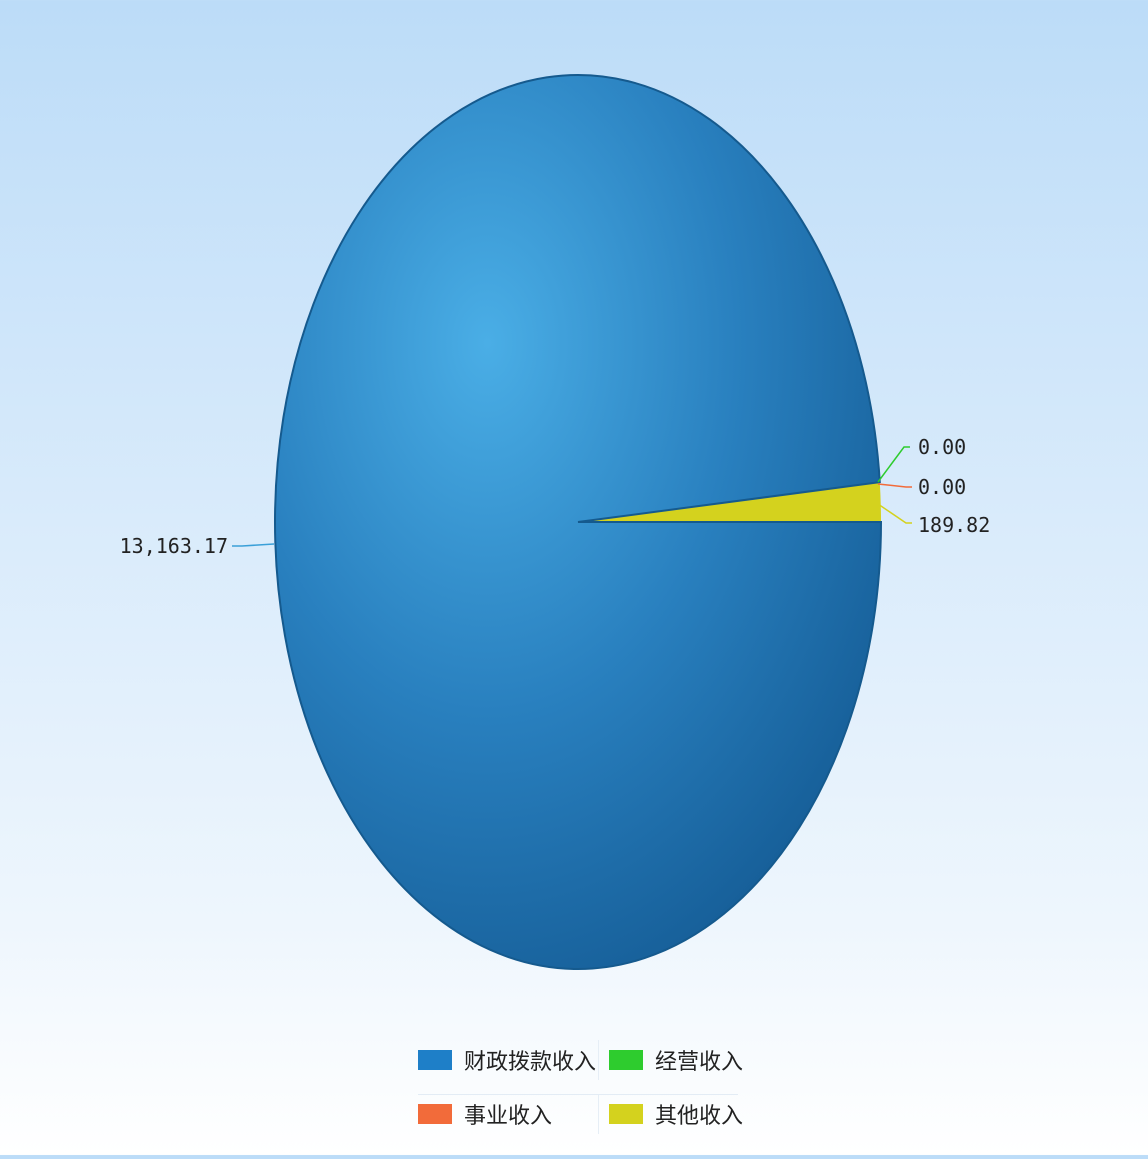 The width and height of the screenshot is (1148, 1159). What do you see at coordinates (626, 1060) in the screenshot?
I see `legend-swatch-business` at bounding box center [626, 1060].